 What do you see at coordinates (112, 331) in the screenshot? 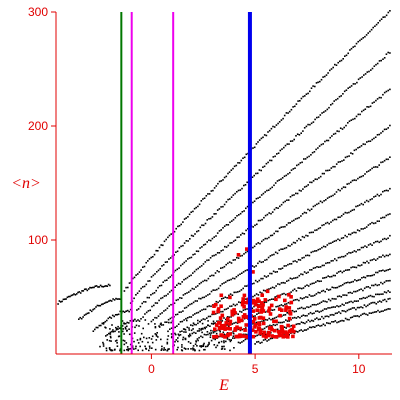
I see `data-point-s4` at bounding box center [112, 331].